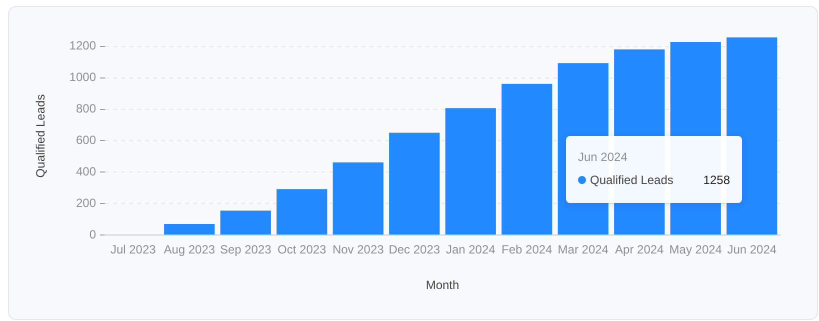  What do you see at coordinates (133, 249) in the screenshot?
I see `x-tick-label: Jul 2023` at bounding box center [133, 249].